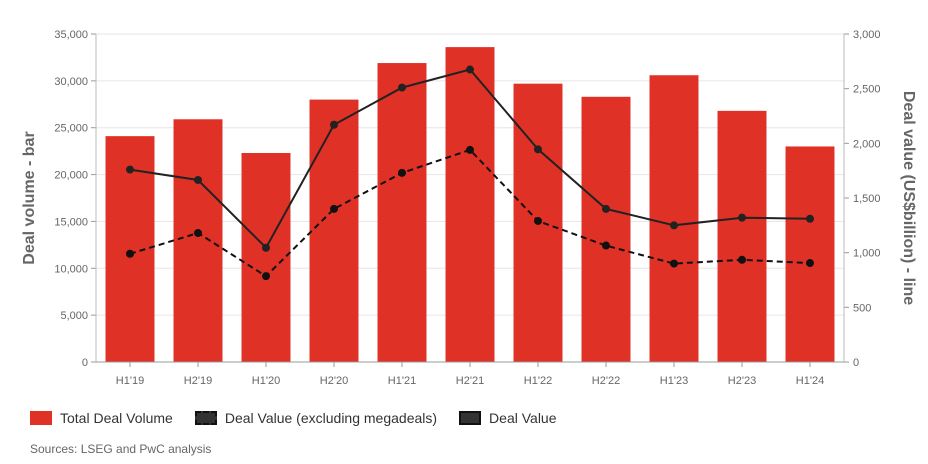 The width and height of the screenshot is (928, 464). I want to click on y-right-tick-label: 500, so click(862, 308).